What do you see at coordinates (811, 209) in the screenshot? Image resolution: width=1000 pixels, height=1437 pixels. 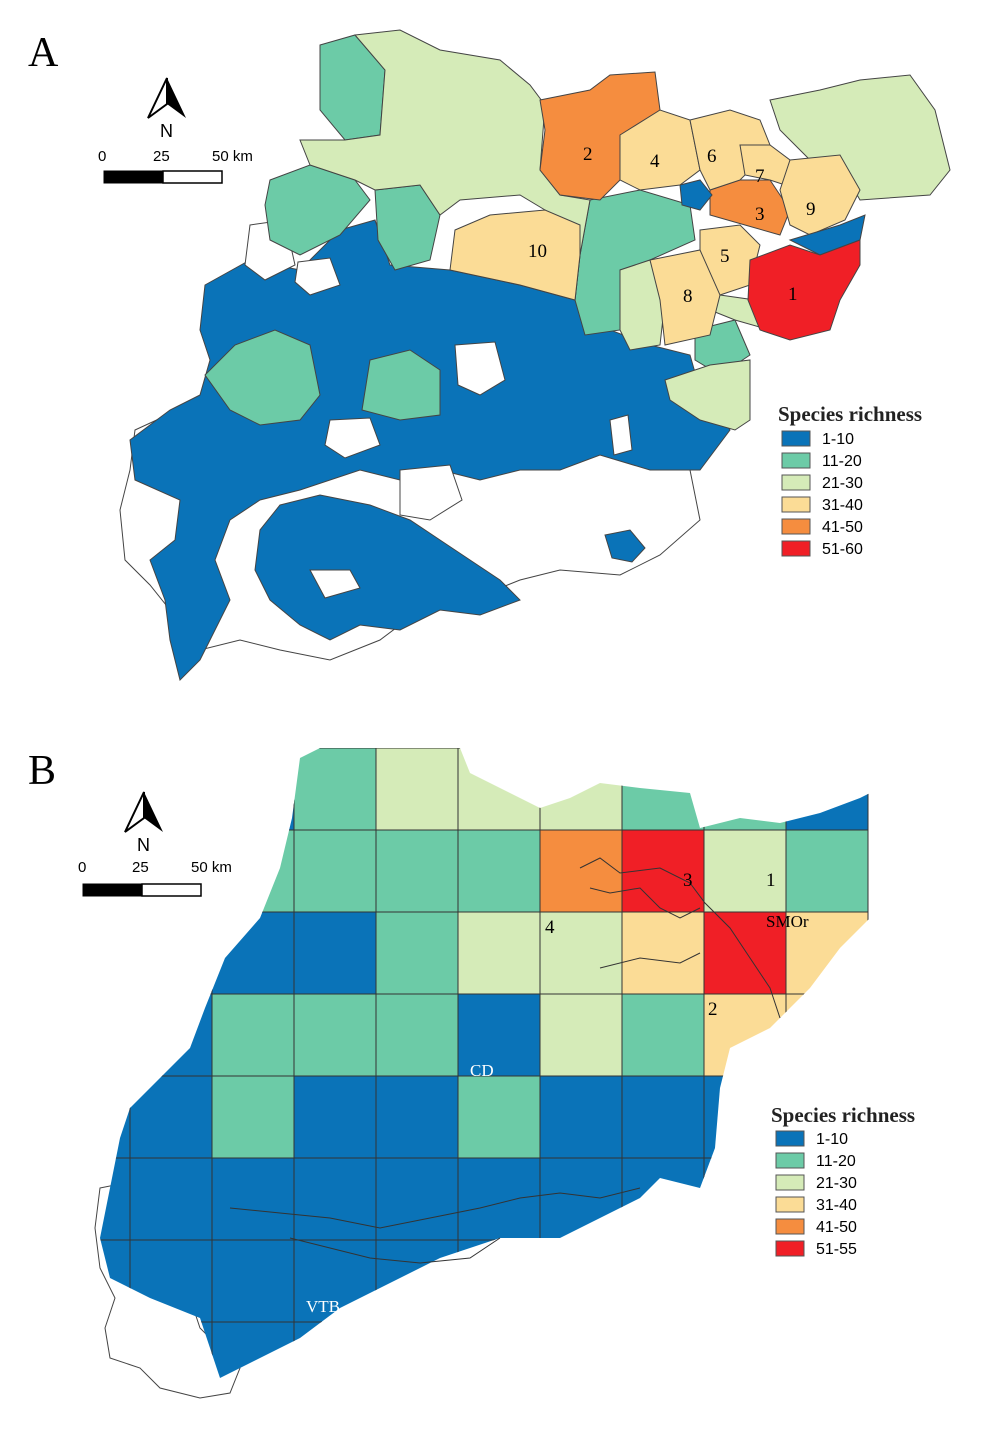 I see `rank-label-9: 9` at bounding box center [811, 209].